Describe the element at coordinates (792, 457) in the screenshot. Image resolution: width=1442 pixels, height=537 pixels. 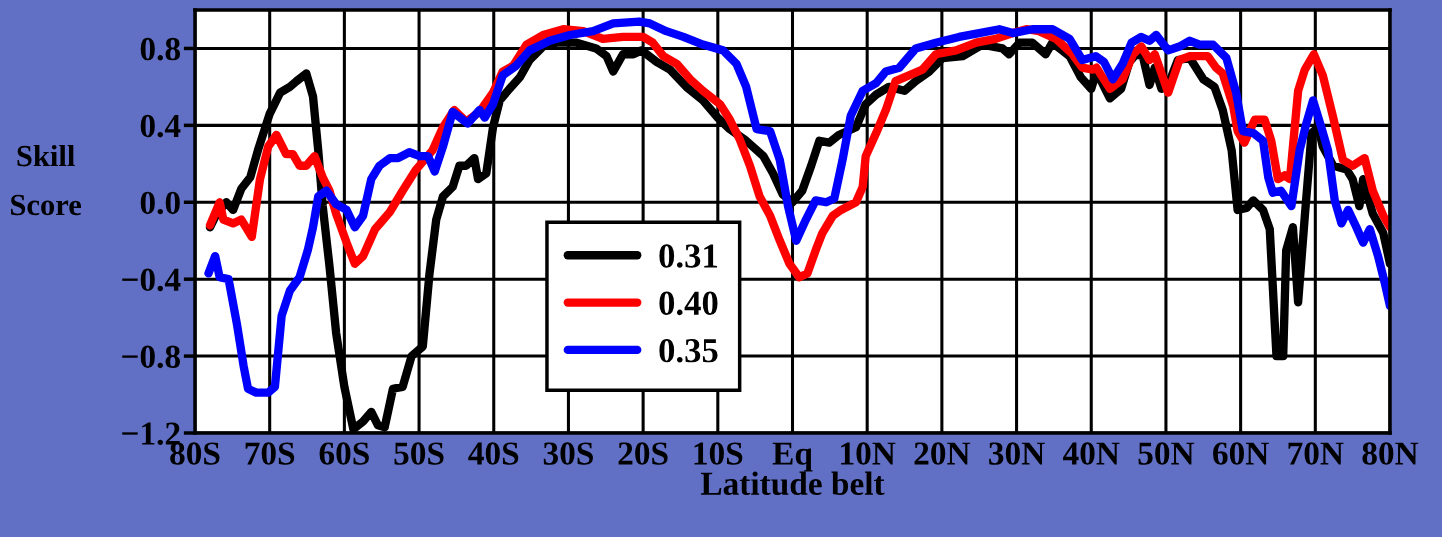
I see `x-tick-label: Eq` at that location.